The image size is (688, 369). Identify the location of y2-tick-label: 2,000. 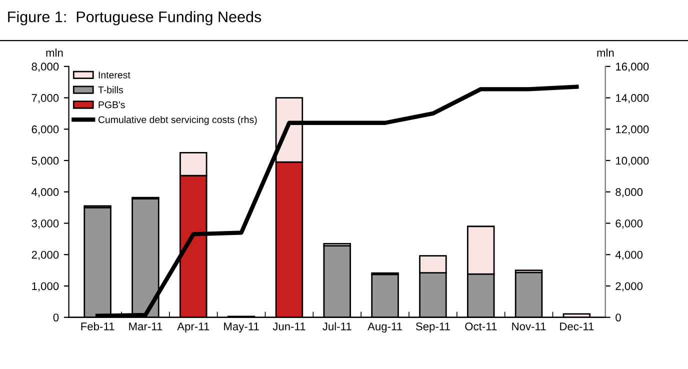
(629, 287).